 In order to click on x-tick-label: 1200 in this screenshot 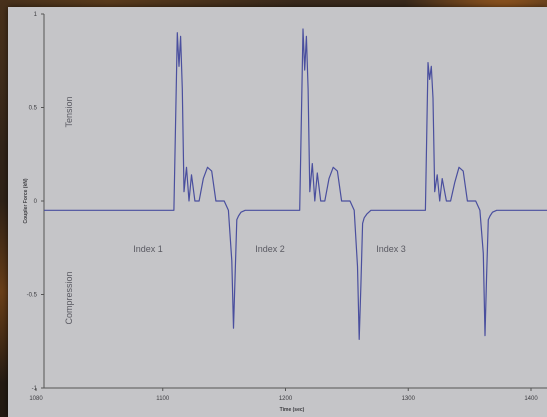, I will do `click(286, 399)`.